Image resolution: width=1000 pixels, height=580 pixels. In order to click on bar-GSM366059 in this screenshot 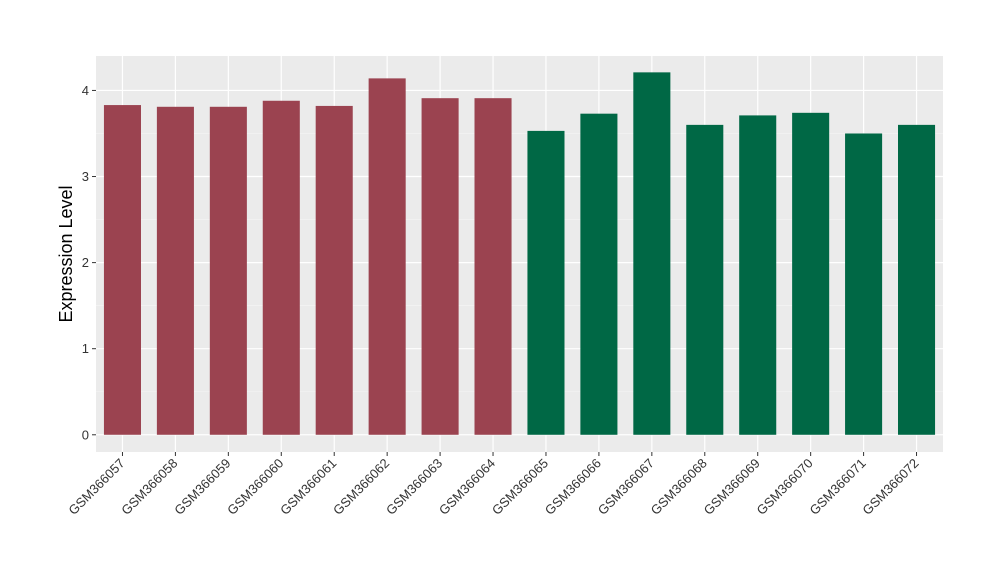, I will do `click(228, 270)`.